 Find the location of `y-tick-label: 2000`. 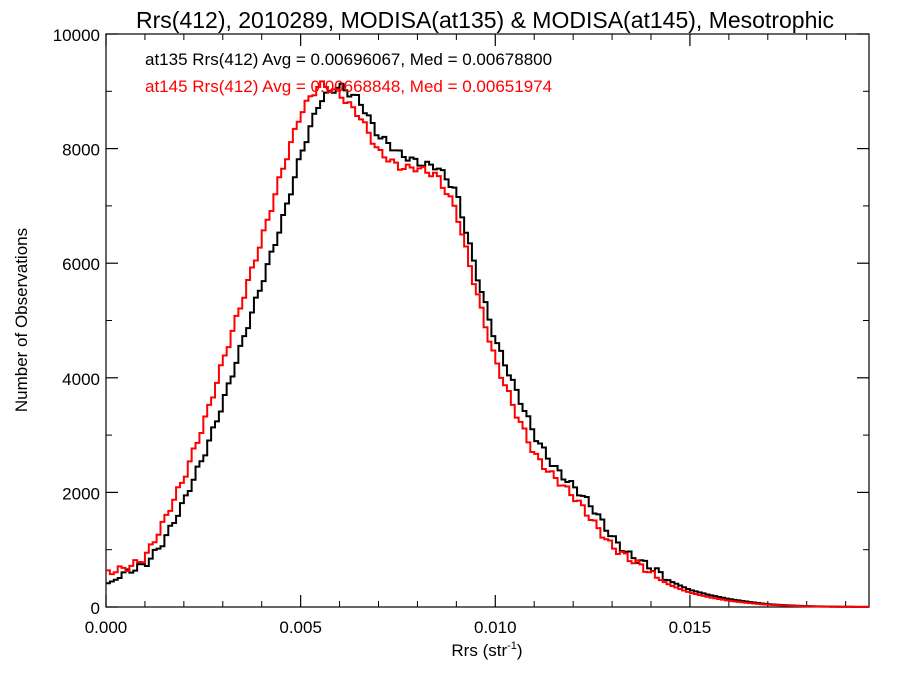

y-tick-label: 2000 is located at coordinates (81, 493).